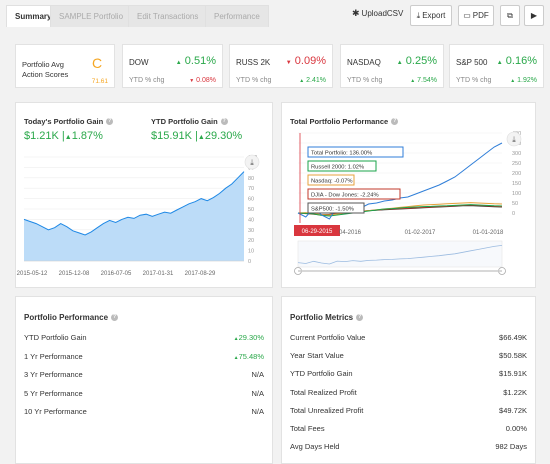 This screenshot has width=550, height=464. Describe the element at coordinates (53, 374) in the screenshot. I see `row-label: 3 Yr Performance` at that location.